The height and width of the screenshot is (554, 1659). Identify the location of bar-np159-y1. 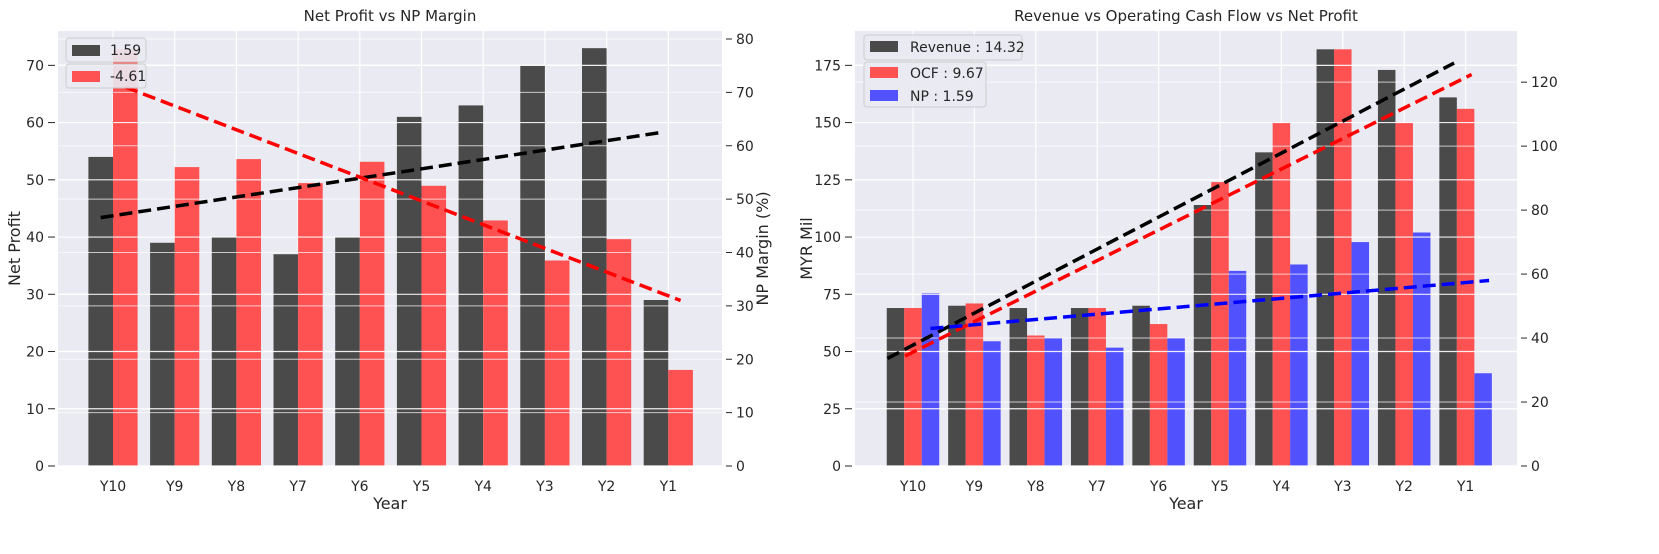
(1483, 419).